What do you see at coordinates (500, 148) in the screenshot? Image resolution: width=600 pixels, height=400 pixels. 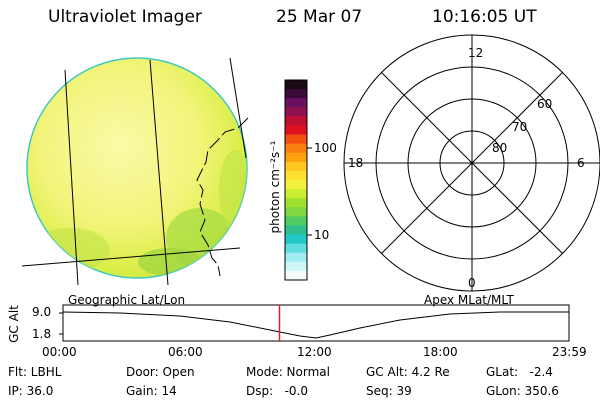 I see `mlat-label-80: 80` at bounding box center [500, 148].